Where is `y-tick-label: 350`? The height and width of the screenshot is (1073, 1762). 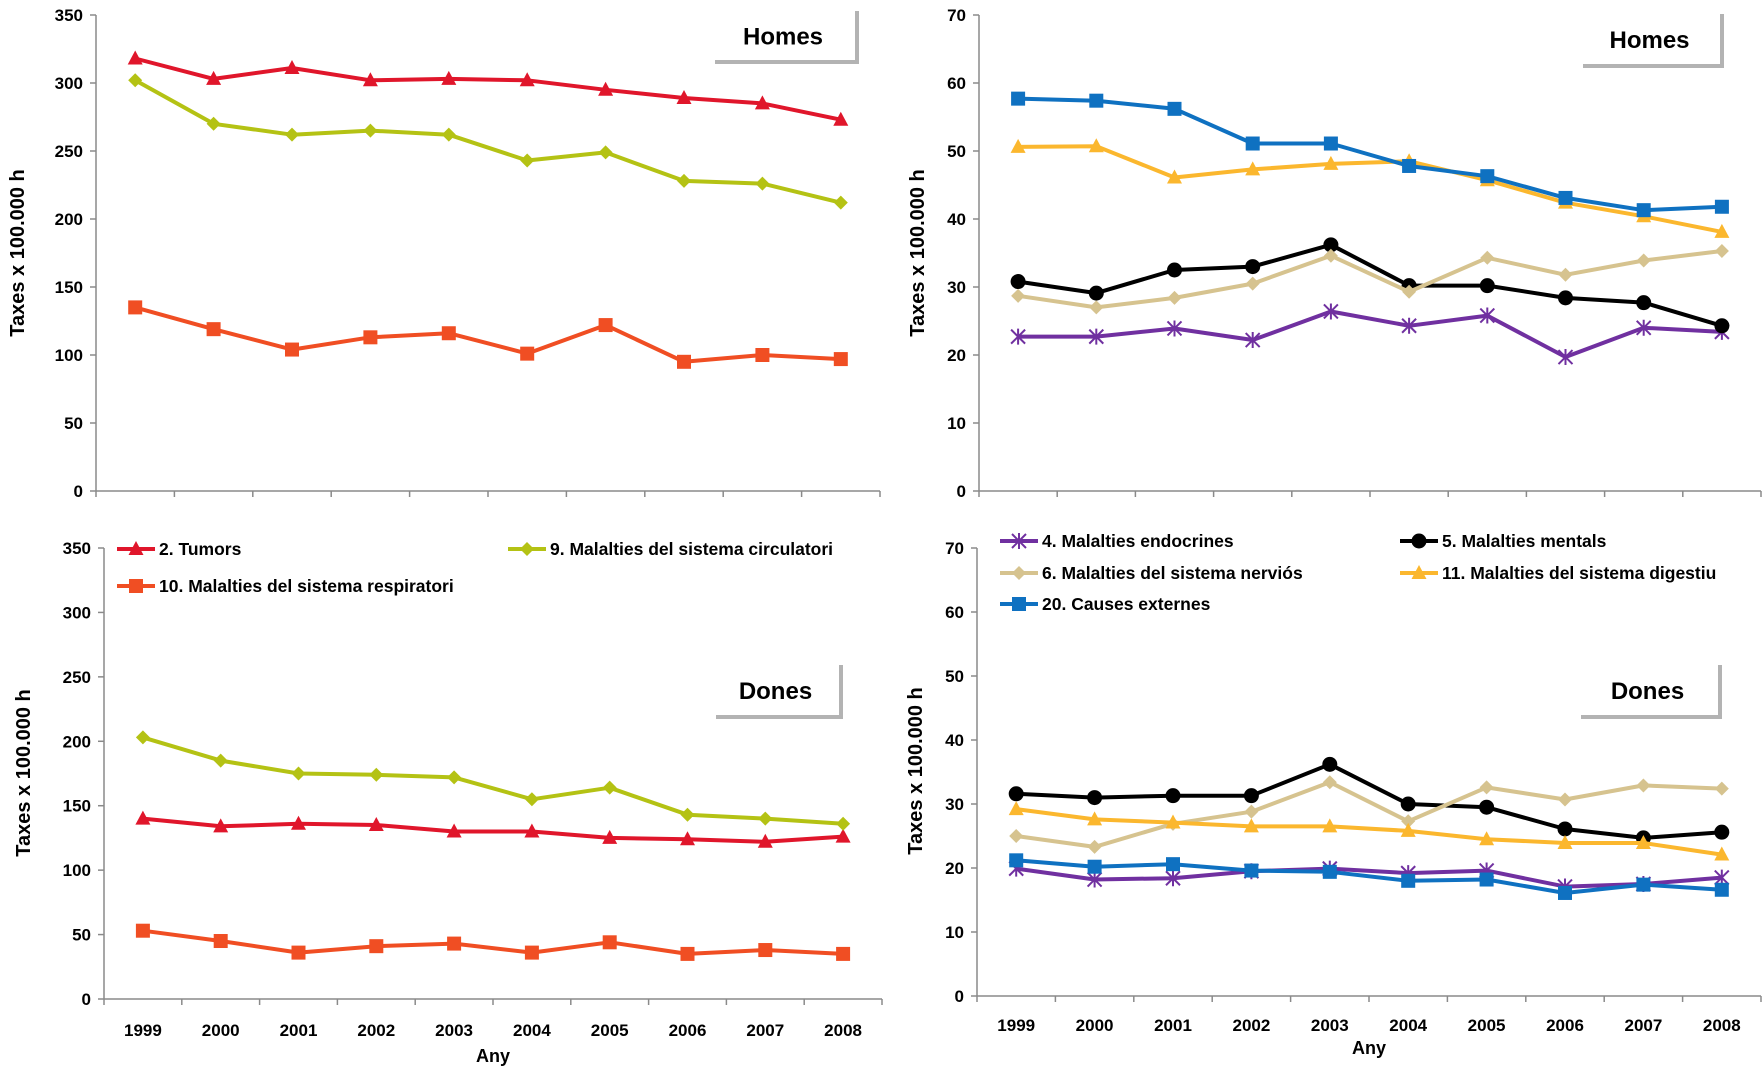 y-tick-label: 350 is located at coordinates (77, 548).